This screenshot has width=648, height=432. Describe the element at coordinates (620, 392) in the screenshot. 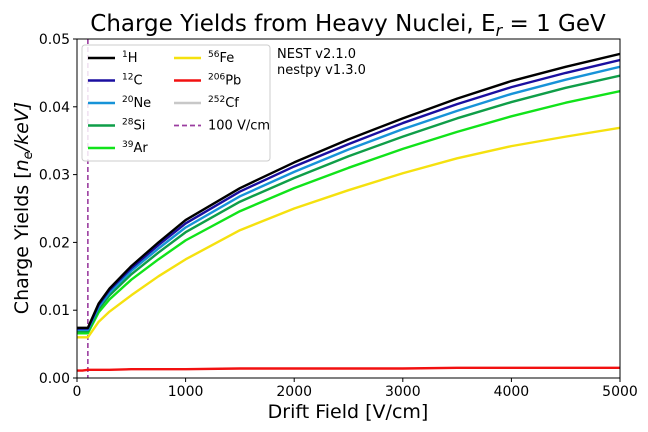

I see `x-tick-label: 5000` at that location.